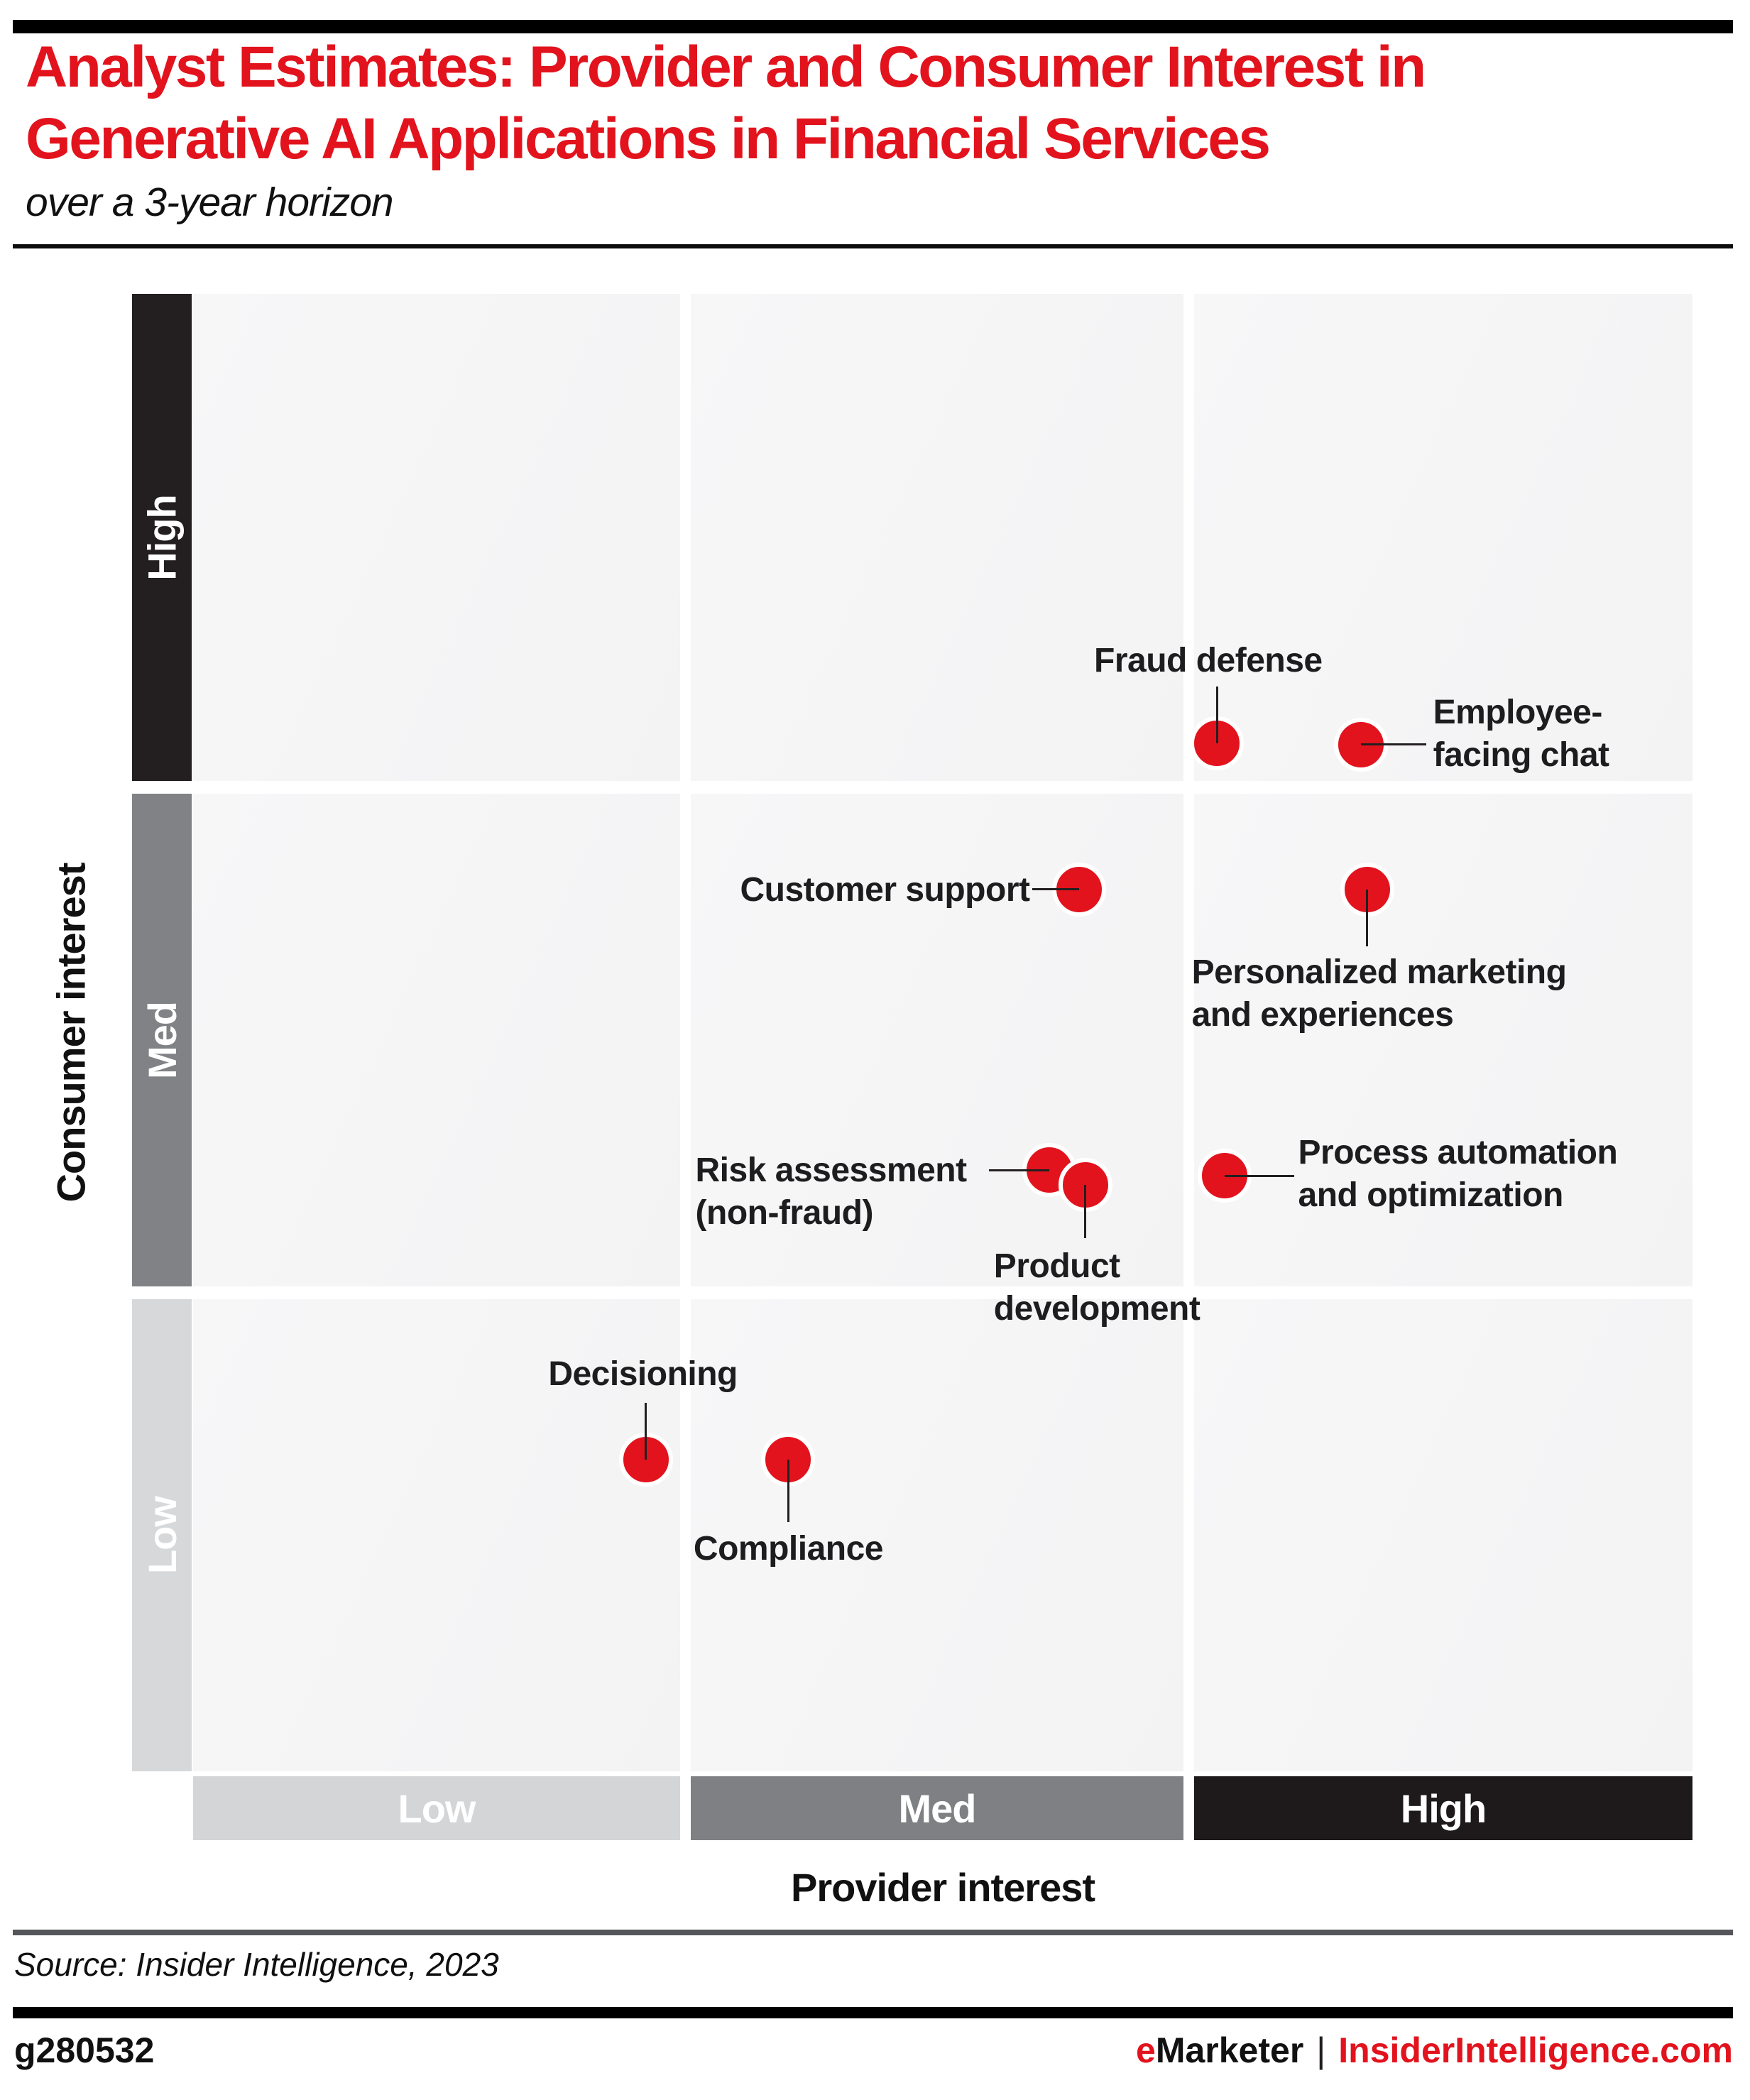  Describe the element at coordinates (1229, 2050) in the screenshot. I see `emarketer-logo-rest: Marketer` at that location.